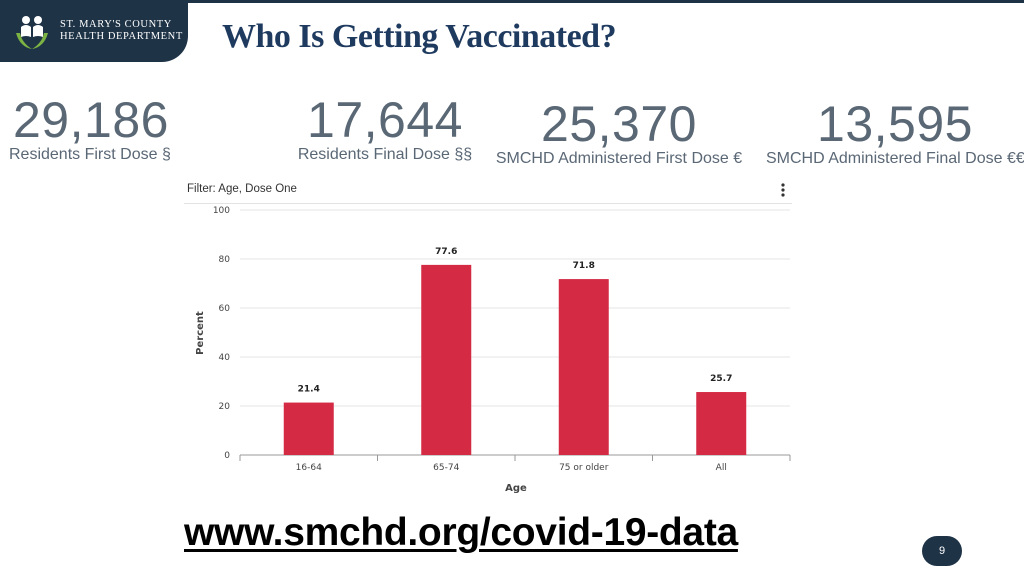 The height and width of the screenshot is (576, 1024). What do you see at coordinates (32, 32) in the screenshot?
I see `health-department-logo-icon` at bounding box center [32, 32].